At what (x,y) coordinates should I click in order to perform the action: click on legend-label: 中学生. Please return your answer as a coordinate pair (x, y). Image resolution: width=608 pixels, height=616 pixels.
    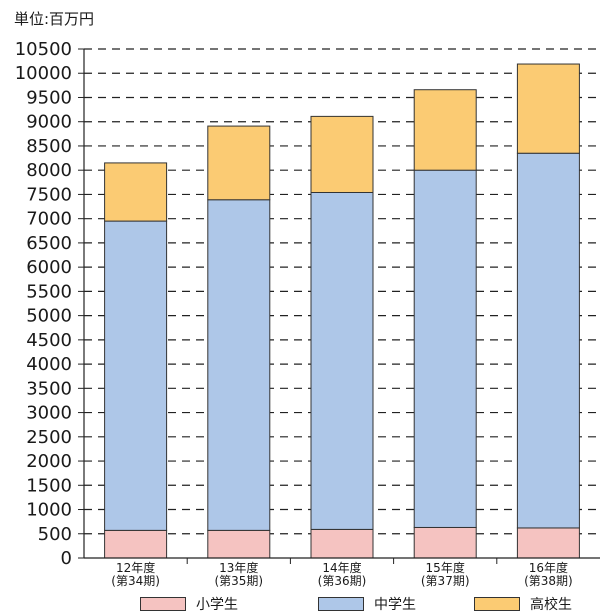
    Looking at the image, I should click on (395, 605).